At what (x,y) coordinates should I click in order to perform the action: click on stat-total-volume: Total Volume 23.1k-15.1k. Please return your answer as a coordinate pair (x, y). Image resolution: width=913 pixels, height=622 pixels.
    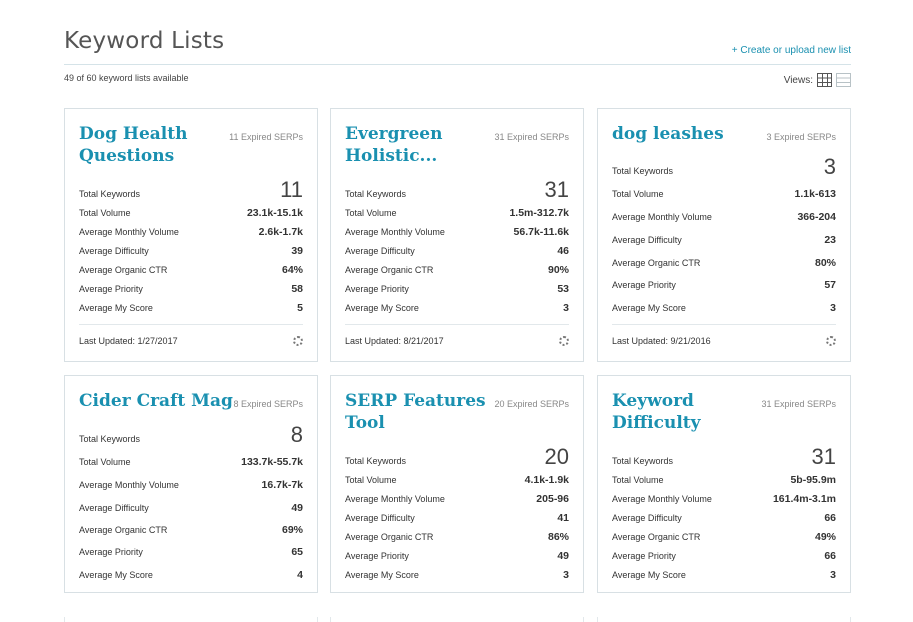
    Looking at the image, I should click on (191, 213).